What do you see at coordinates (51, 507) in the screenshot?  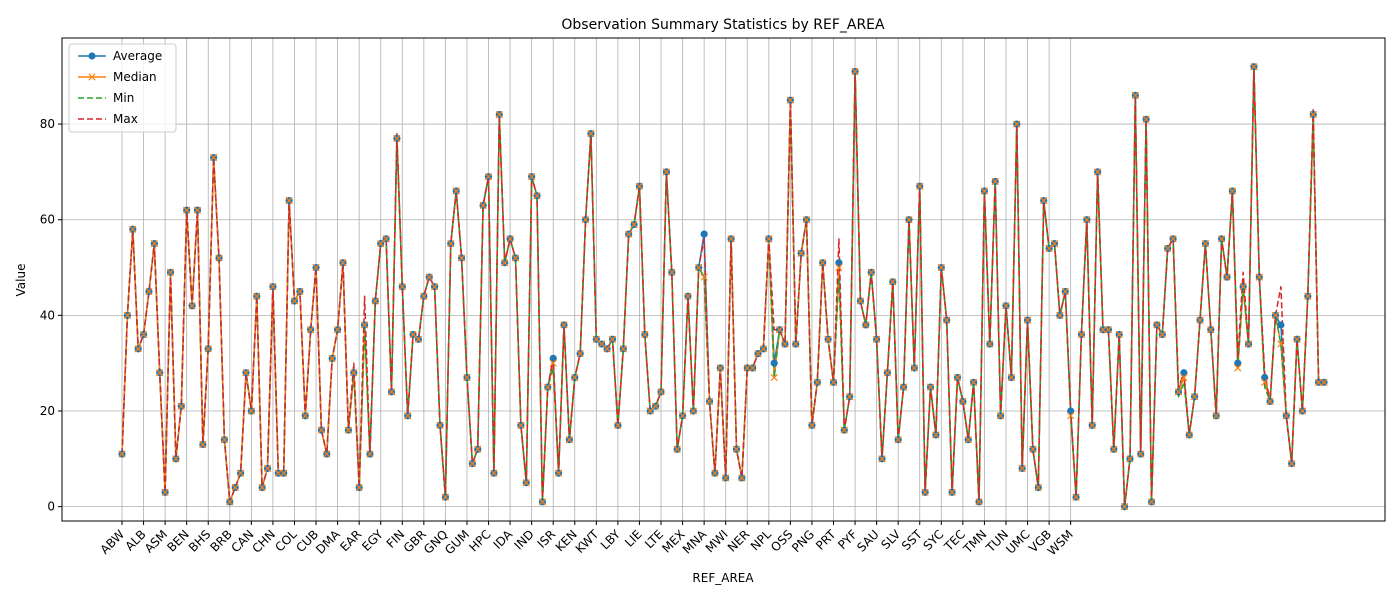 I see `y-tick-label: 0` at bounding box center [51, 507].